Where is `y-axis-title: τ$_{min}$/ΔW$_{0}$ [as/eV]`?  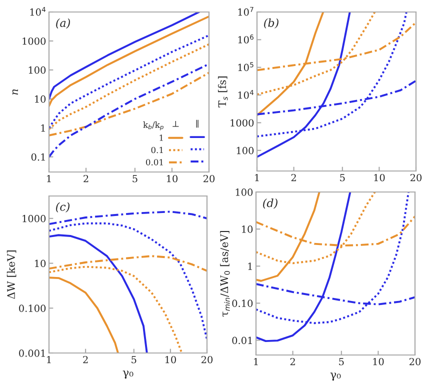 y-axis-title: τ$_{min}$/ΔW$_{0}$ [as/eV] is located at coordinates (225, 273).